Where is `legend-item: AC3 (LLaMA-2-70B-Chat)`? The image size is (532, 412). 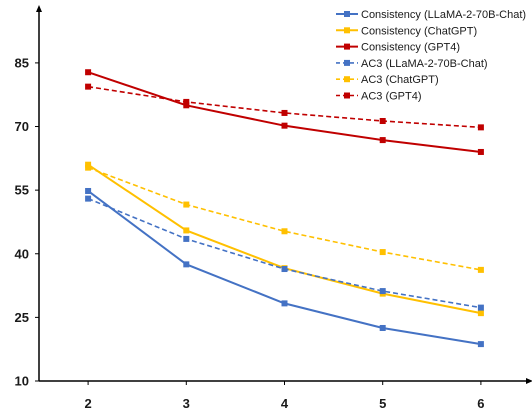 legend-item: AC3 (LLaMA-2-70B-Chat) is located at coordinates (412, 64).